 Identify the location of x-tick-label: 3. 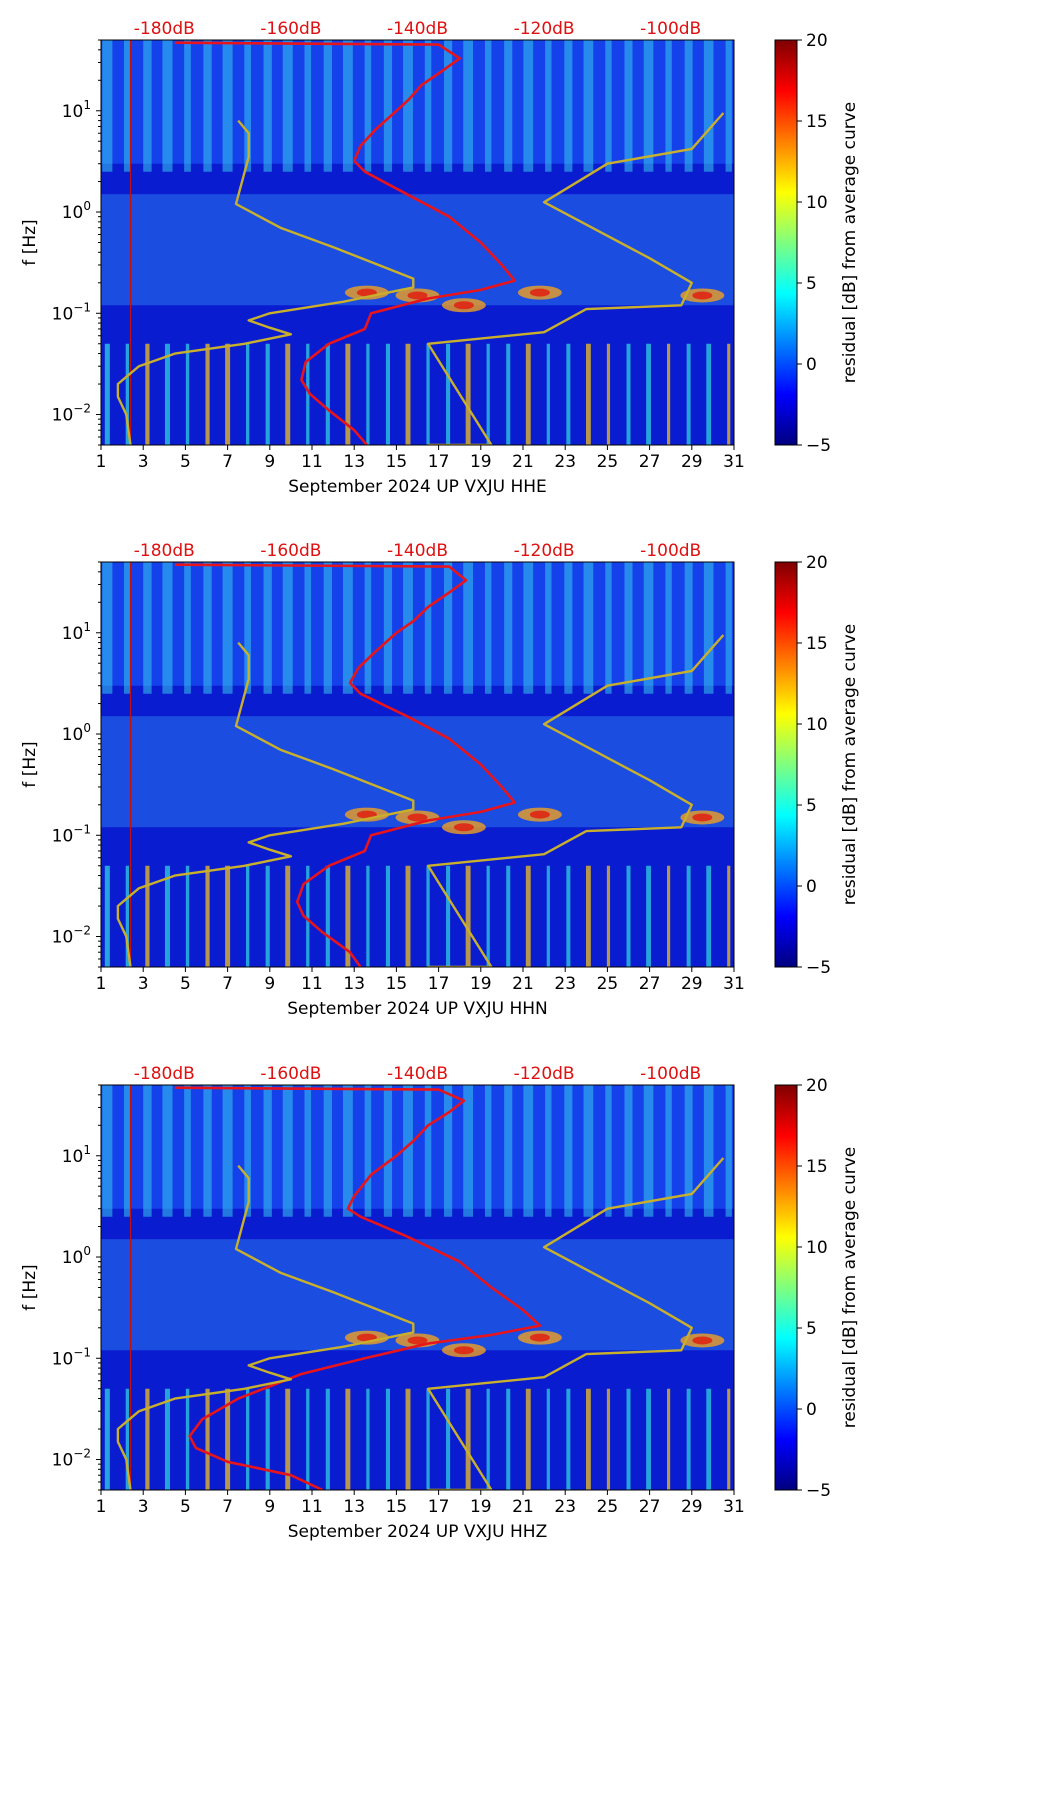
(143, 1507).